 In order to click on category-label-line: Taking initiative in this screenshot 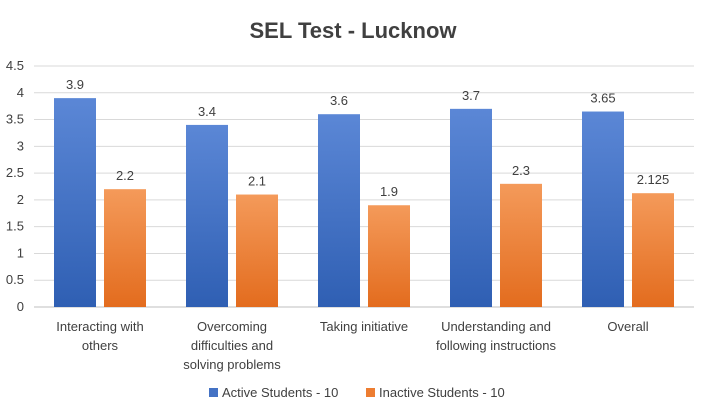, I will do `click(364, 326)`.